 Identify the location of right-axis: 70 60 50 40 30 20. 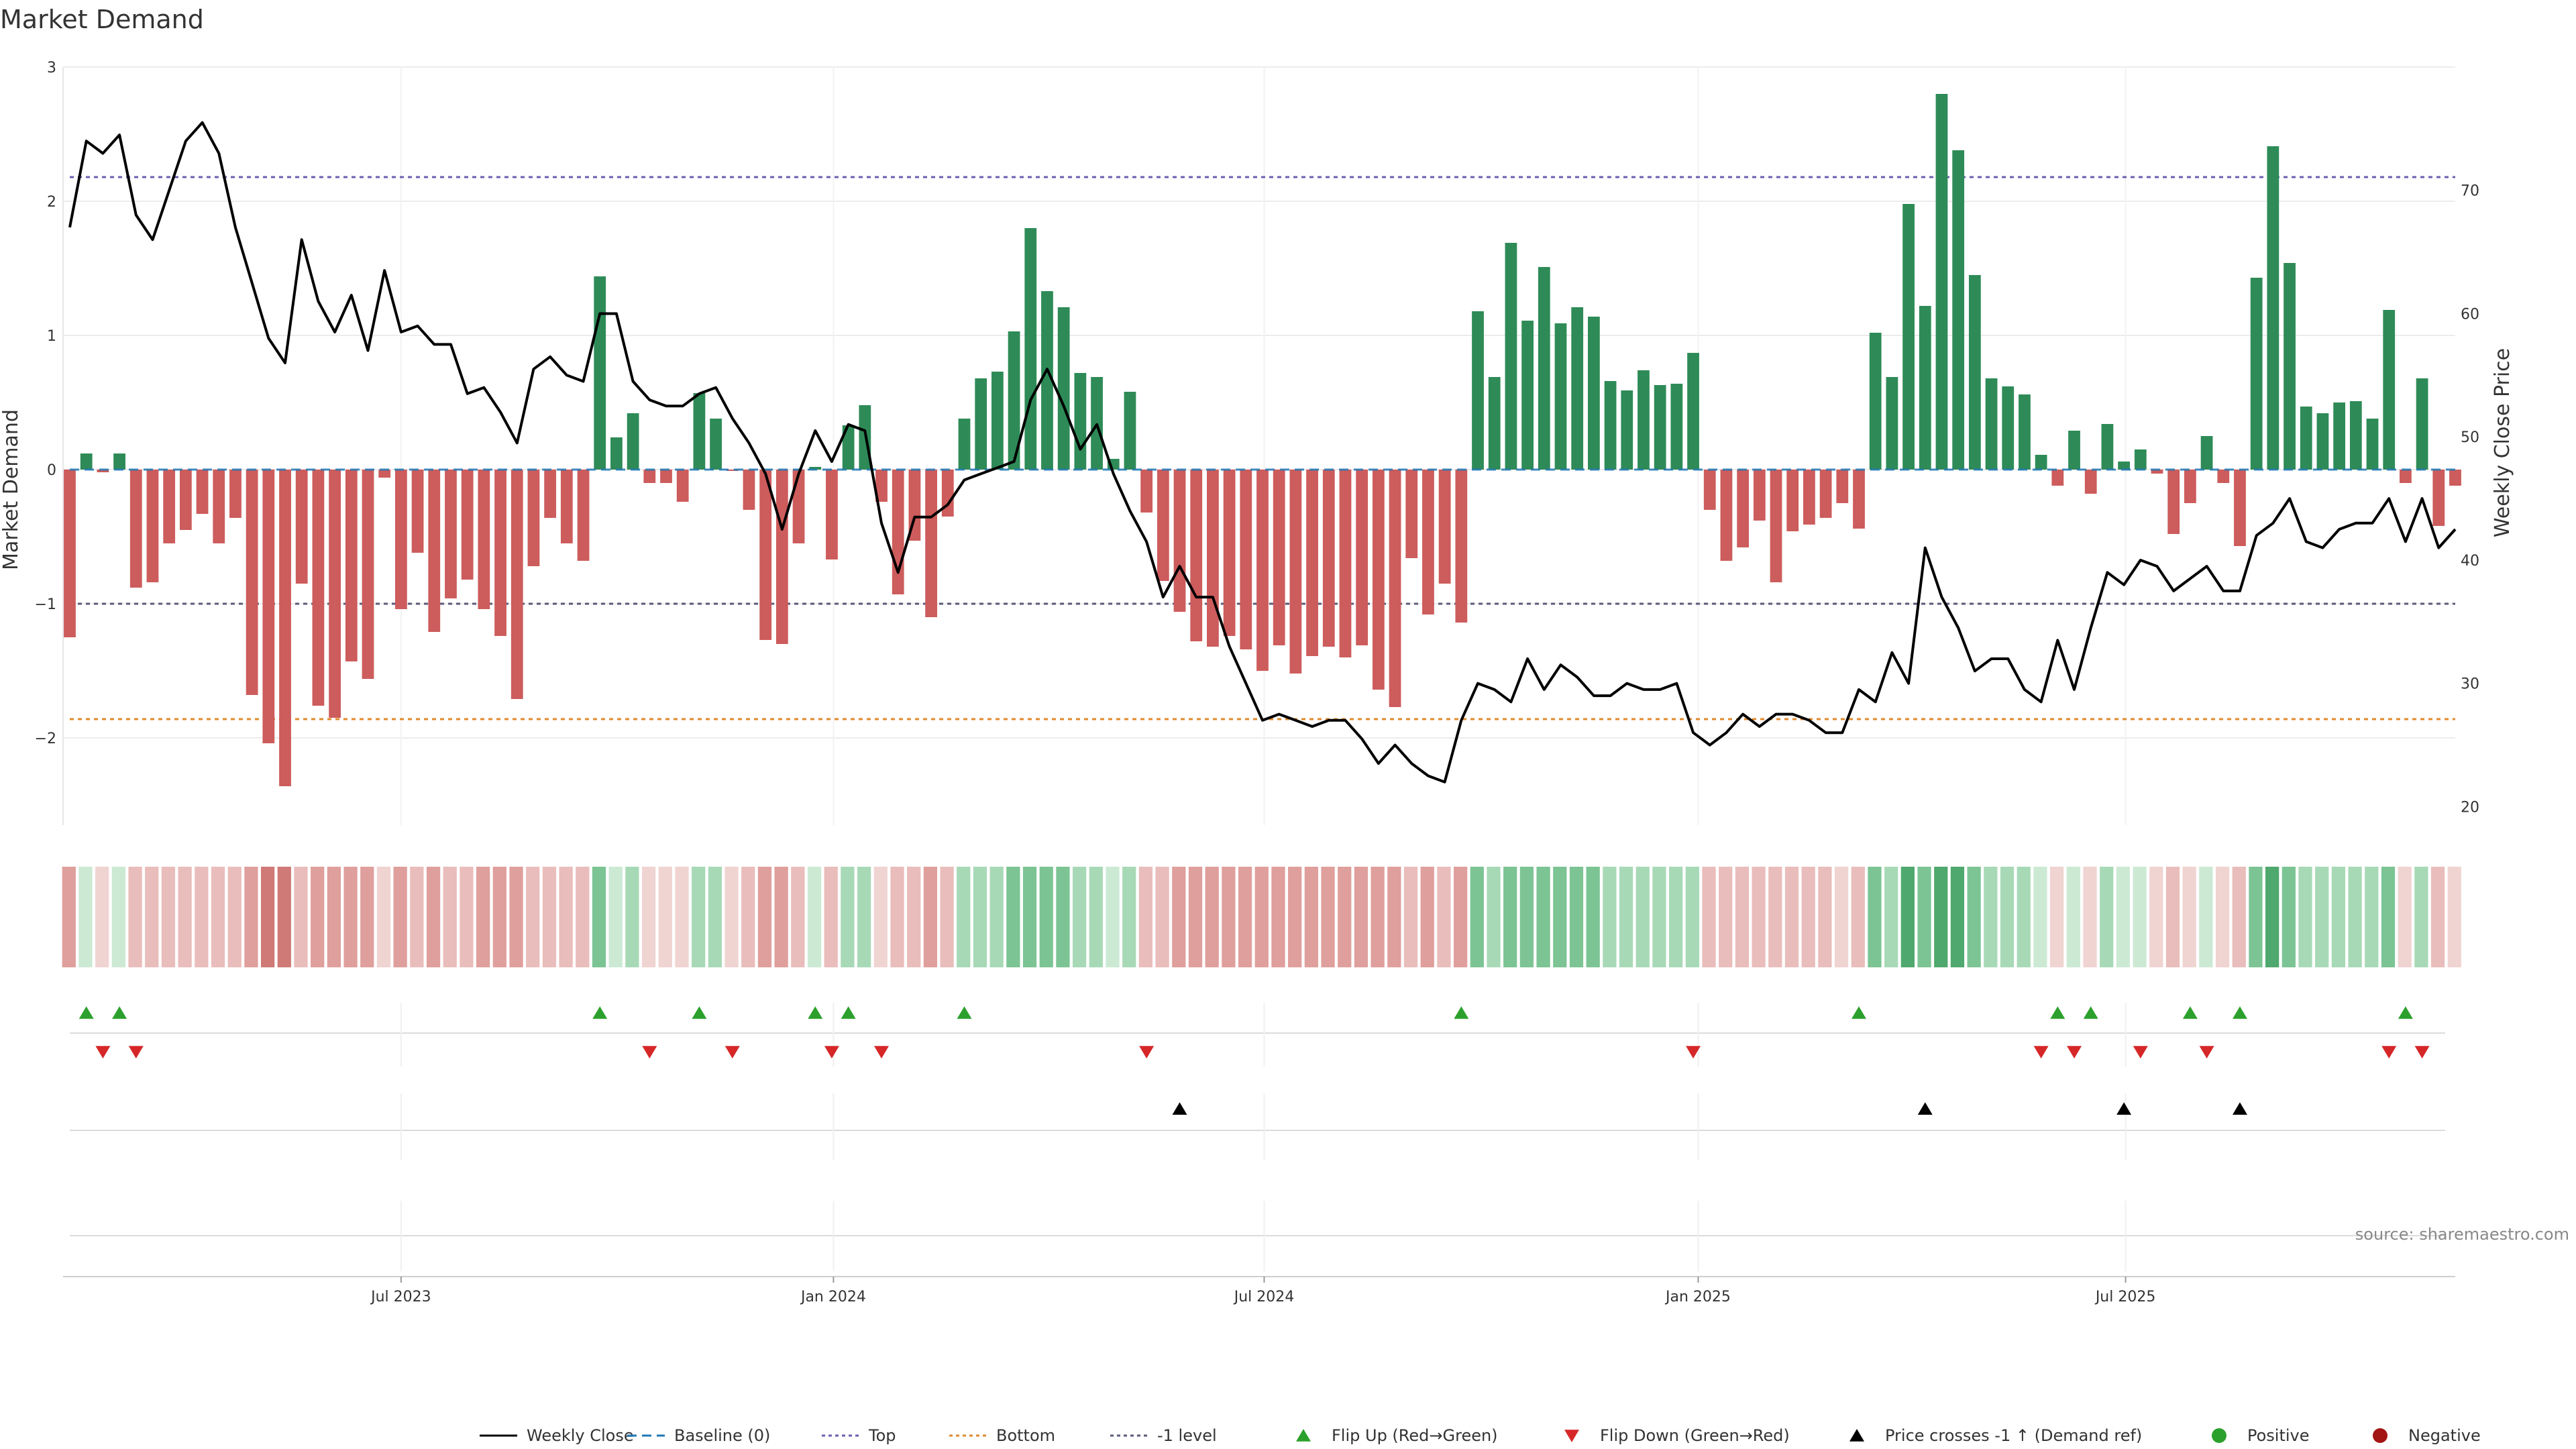
(2470, 499).